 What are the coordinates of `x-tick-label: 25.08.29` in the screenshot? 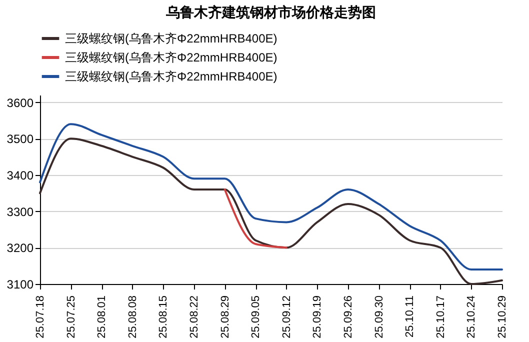 It's located at (225, 317).